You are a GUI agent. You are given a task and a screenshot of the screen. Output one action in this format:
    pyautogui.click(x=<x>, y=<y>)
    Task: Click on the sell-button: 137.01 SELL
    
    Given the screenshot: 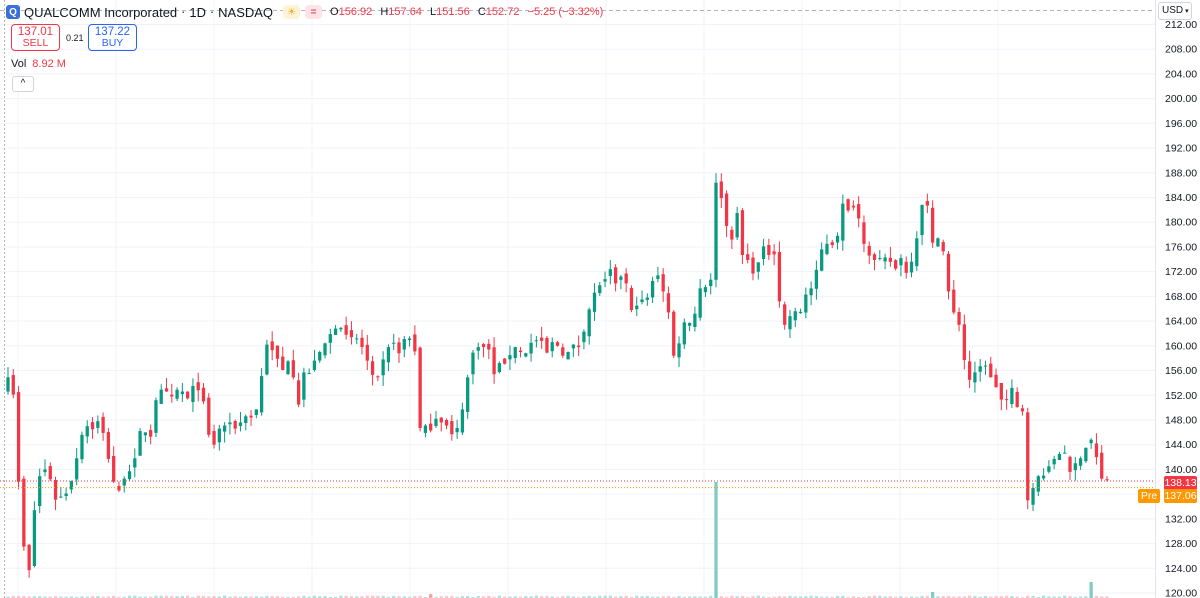 What is the action you would take?
    pyautogui.click(x=35, y=37)
    